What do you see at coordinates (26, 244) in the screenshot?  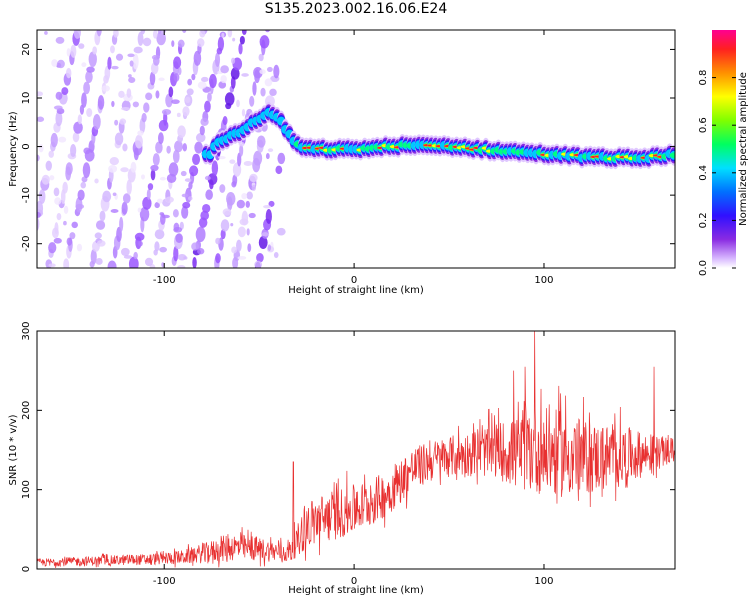 I see `spectrogram-ytick-label: -20` at bounding box center [26, 244].